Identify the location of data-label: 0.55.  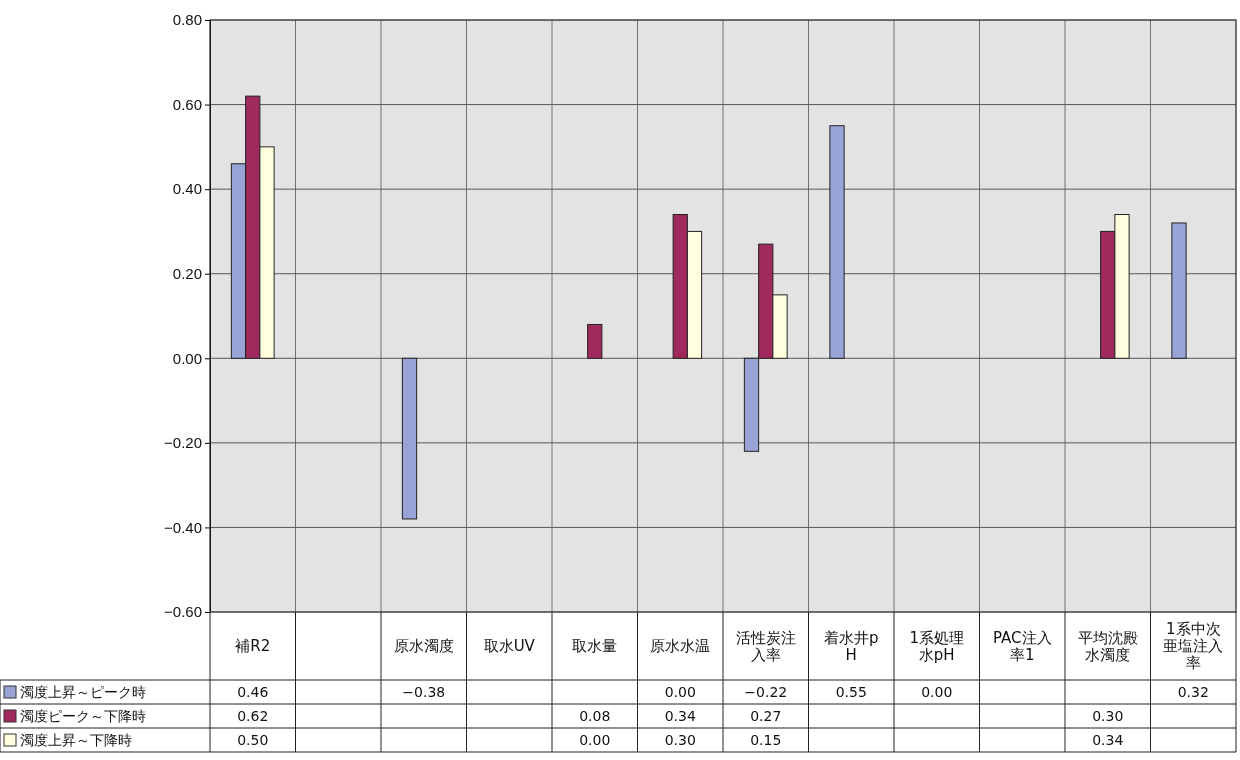
(851, 692).